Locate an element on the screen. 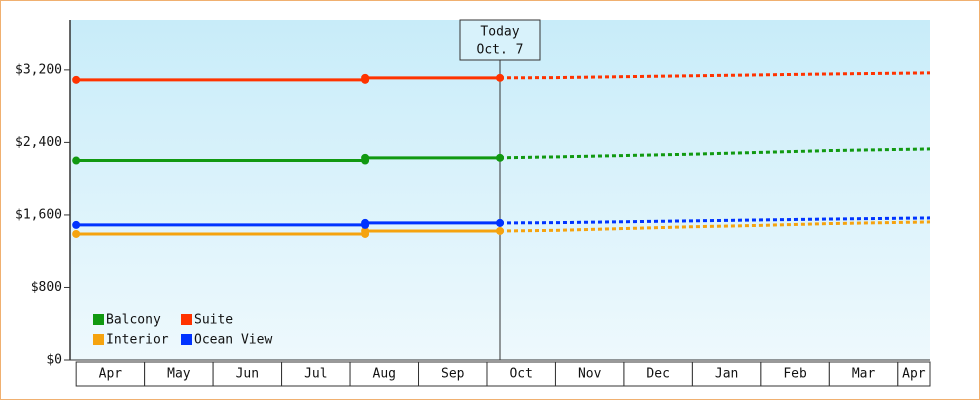 The image size is (980, 400). x-tick-label: Oct is located at coordinates (520, 374).